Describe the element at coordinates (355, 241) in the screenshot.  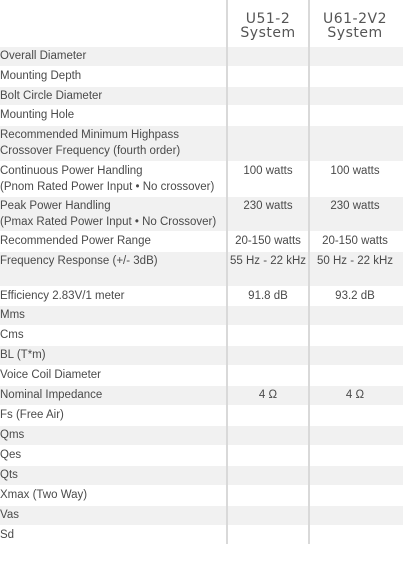
I see `cell-u61-2v2: 20-150 watts` at that location.